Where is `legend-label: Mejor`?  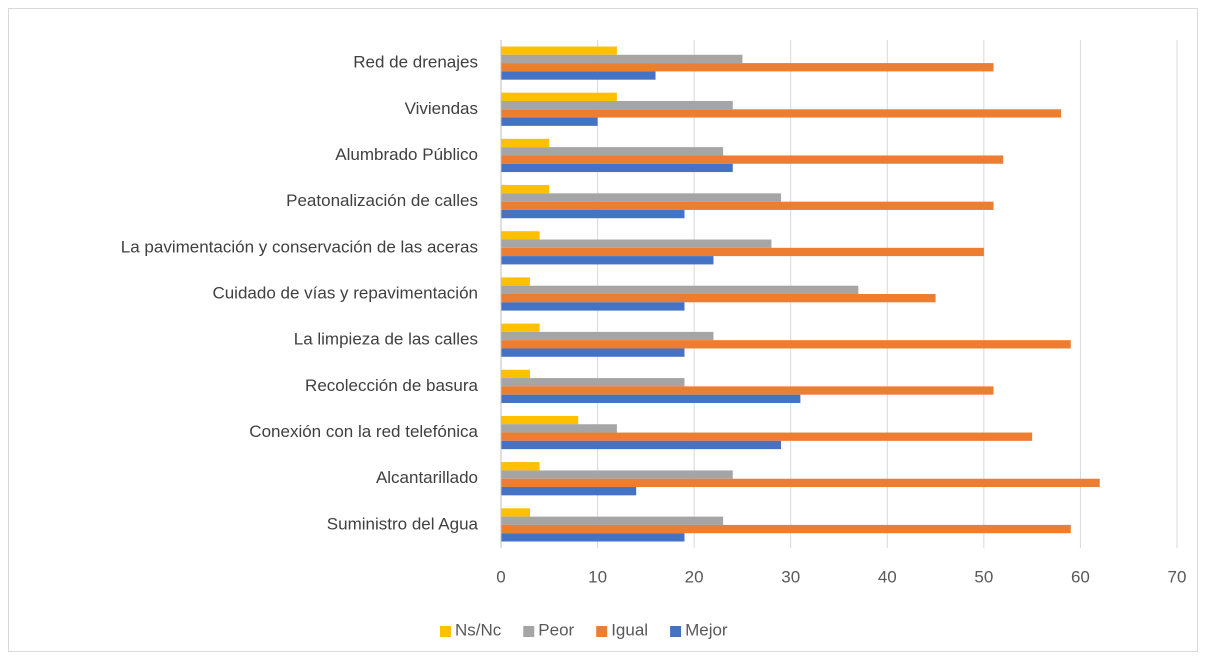 legend-label: Mejor is located at coordinates (706, 629).